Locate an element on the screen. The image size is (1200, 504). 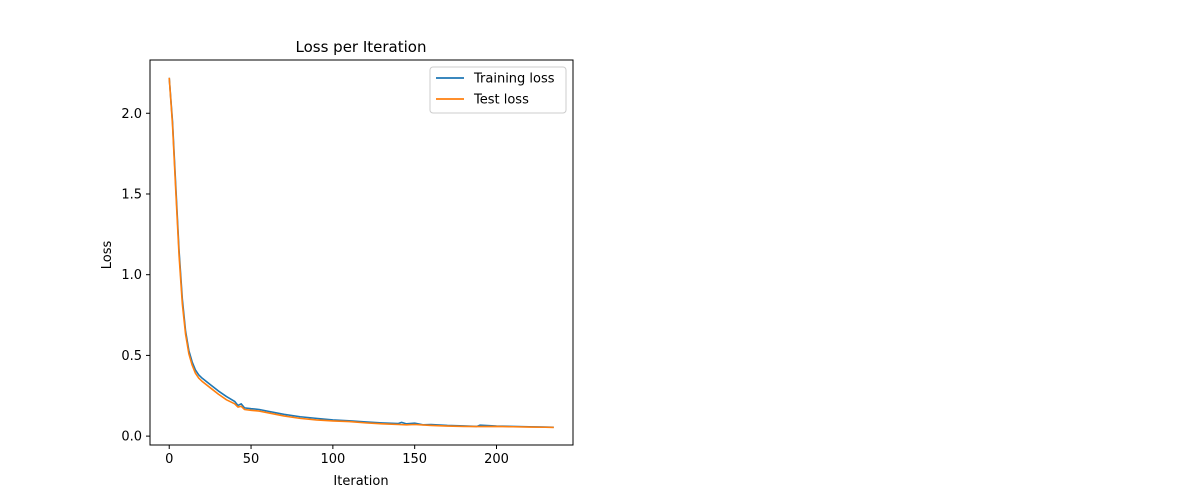
y-tick-label: 1.0 is located at coordinates (131, 275).